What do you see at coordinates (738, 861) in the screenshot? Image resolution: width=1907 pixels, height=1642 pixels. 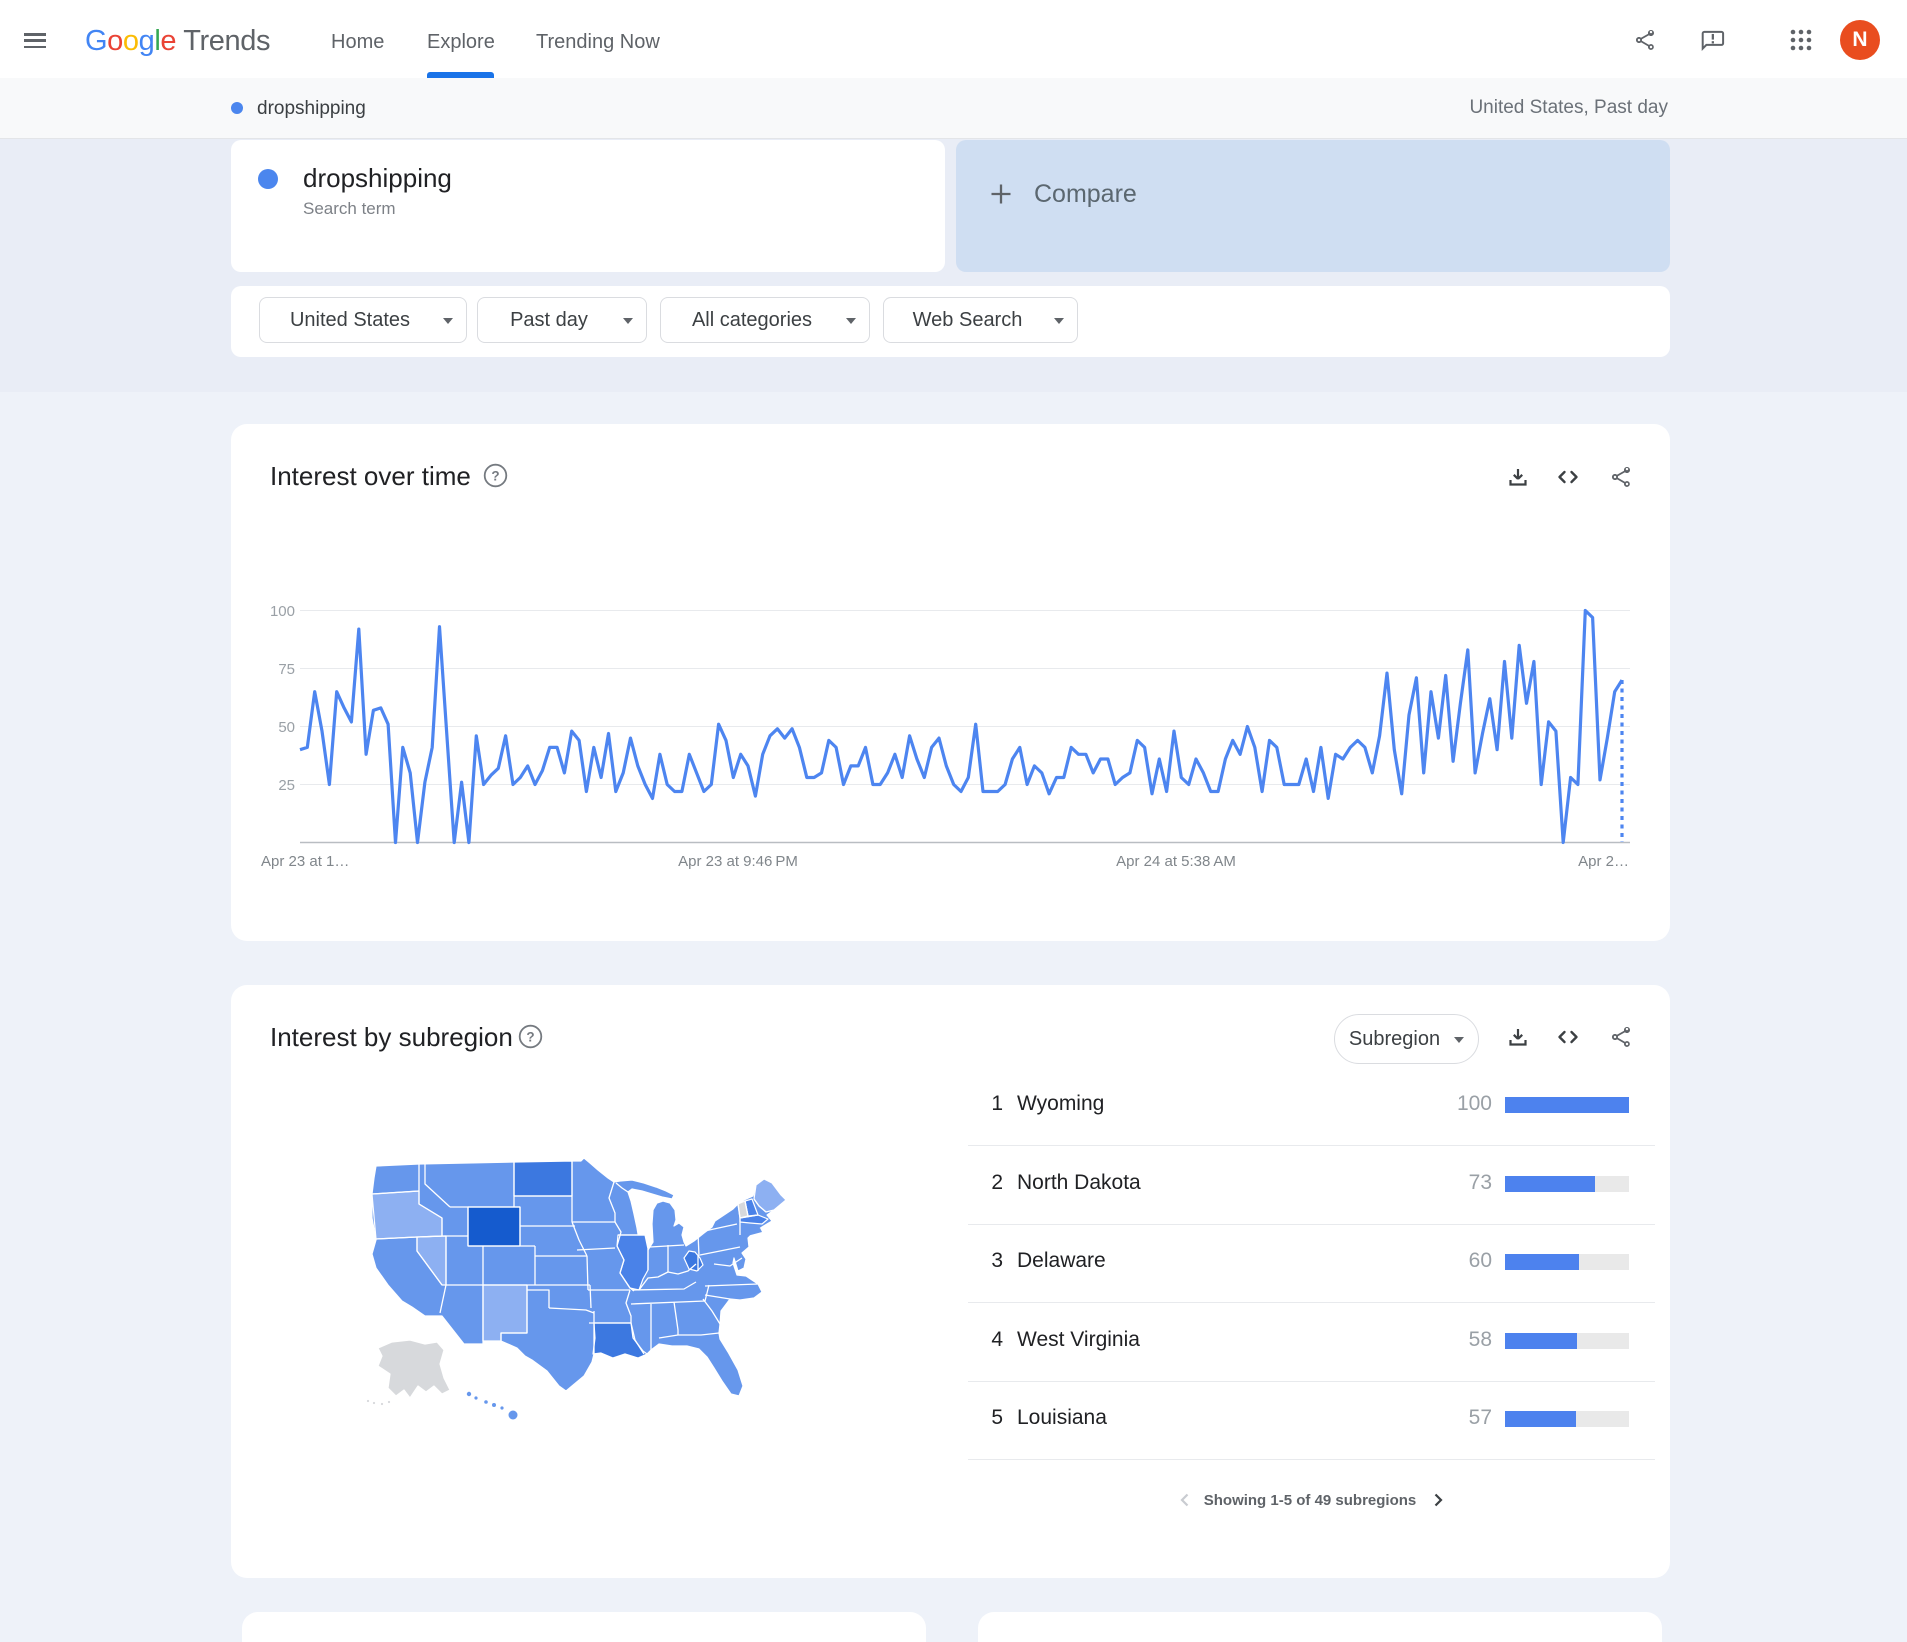 I see `svg-text: Apr 23 at 9:46 PM` at bounding box center [738, 861].